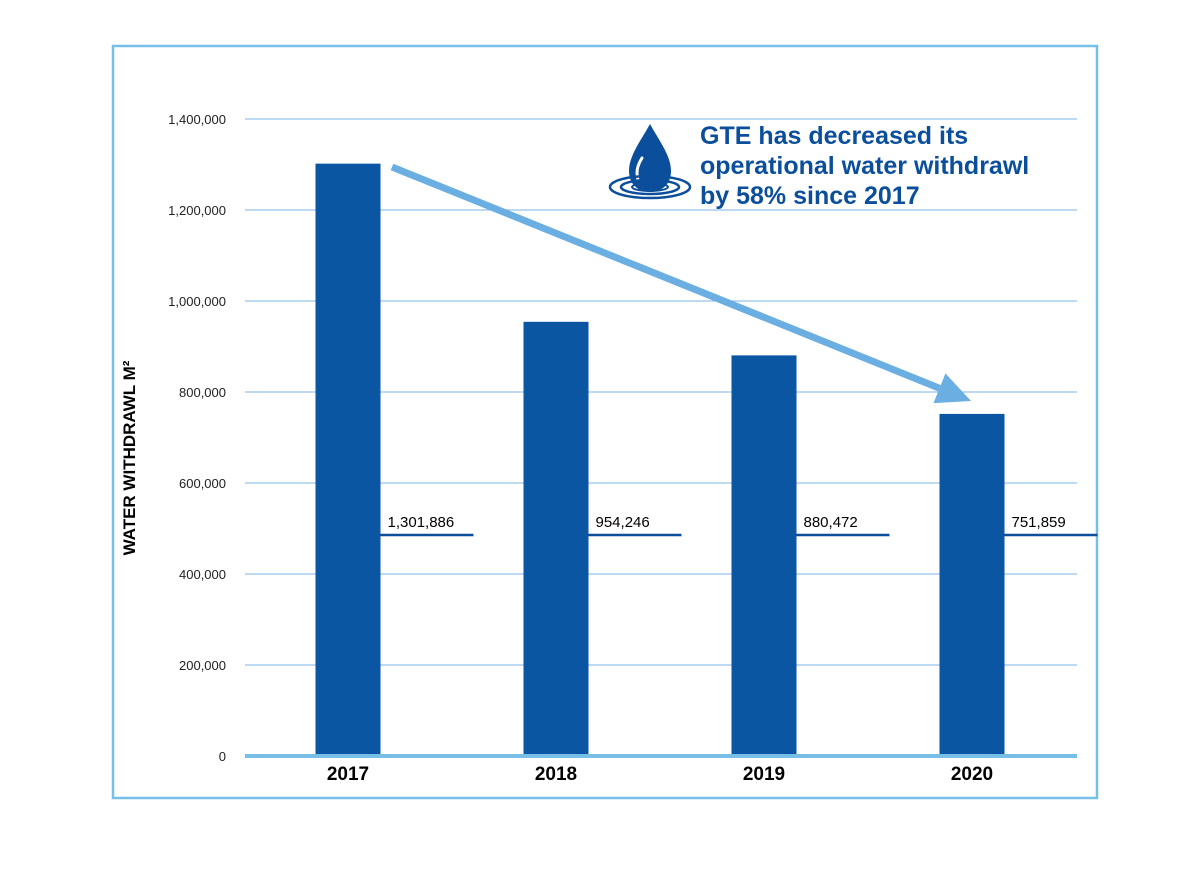 The image size is (1200, 879). Describe the element at coordinates (660, 774) in the screenshot. I see `x-axis-categories: 2017 2018 2019 2020` at that location.